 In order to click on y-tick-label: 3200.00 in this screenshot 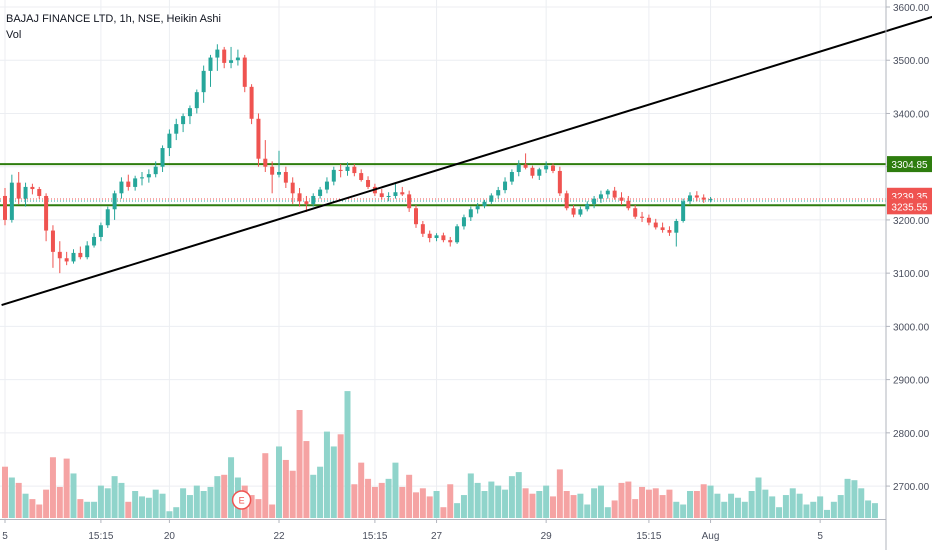, I will do `click(911, 221)`.